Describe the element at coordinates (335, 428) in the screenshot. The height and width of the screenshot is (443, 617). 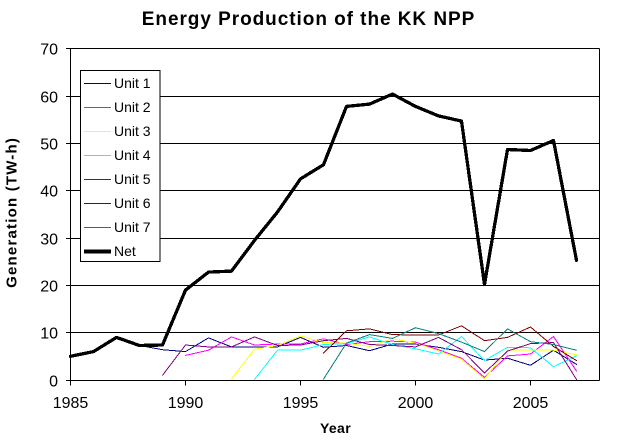
I see `svg-text: Year` at that location.